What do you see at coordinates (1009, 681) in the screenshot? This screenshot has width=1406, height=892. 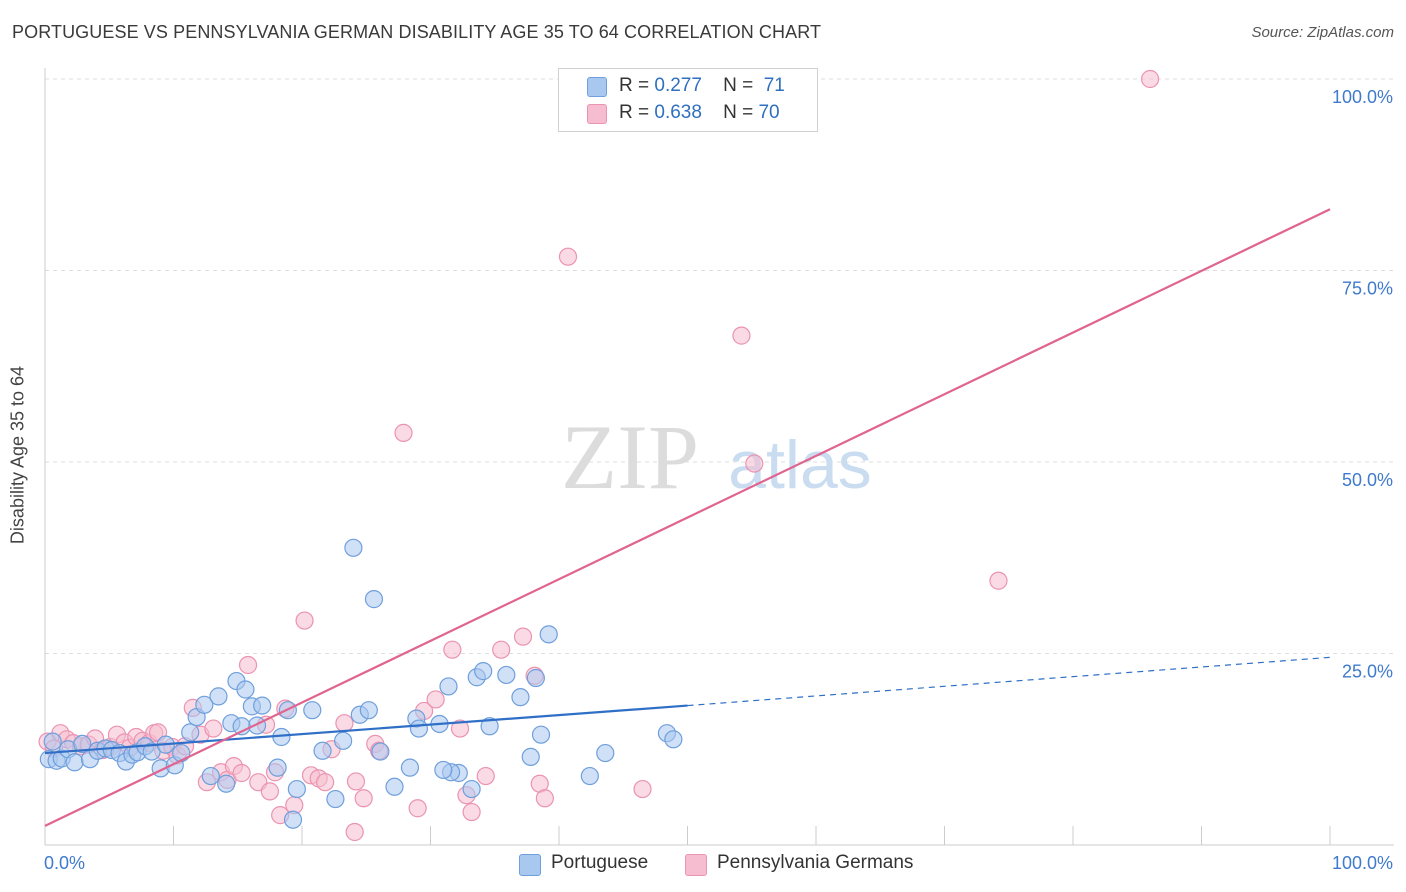 I see `trendline-portuguese-extension` at bounding box center [1009, 681].